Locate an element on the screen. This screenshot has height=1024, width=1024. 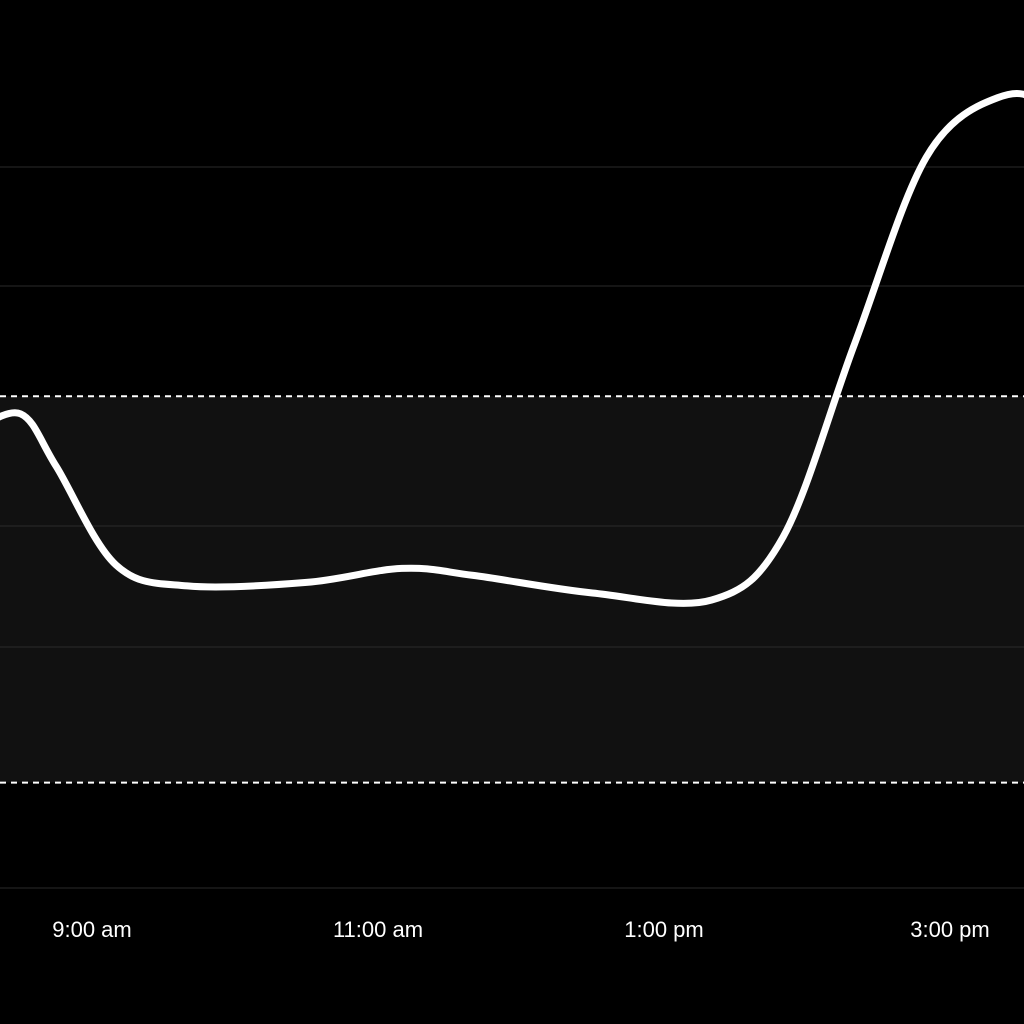
x-tick-label: 1:00 pm is located at coordinates (664, 929).